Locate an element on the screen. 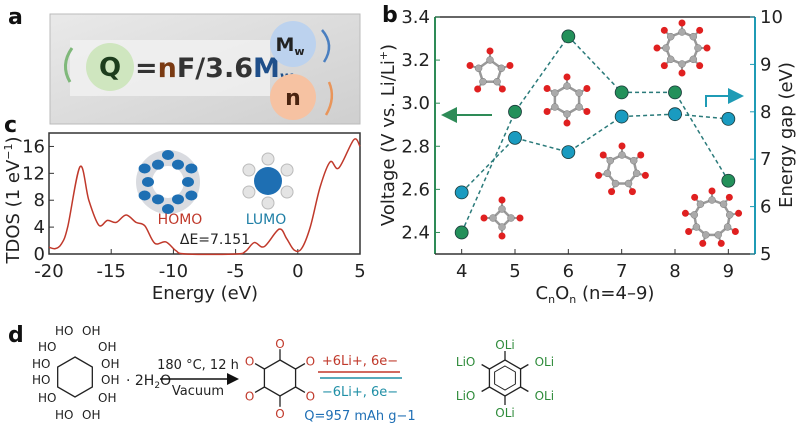  panel-b-label: b is located at coordinates (390, 15).